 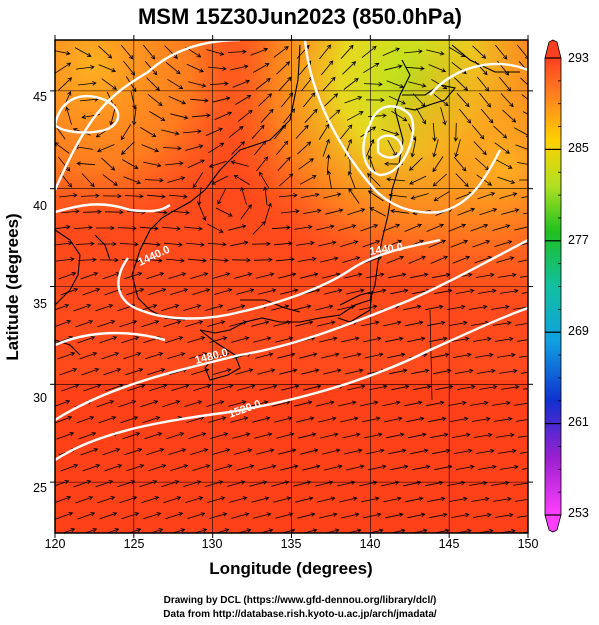 What do you see at coordinates (553, 523) in the screenshot?
I see `colorbar-lower-arrow` at bounding box center [553, 523].